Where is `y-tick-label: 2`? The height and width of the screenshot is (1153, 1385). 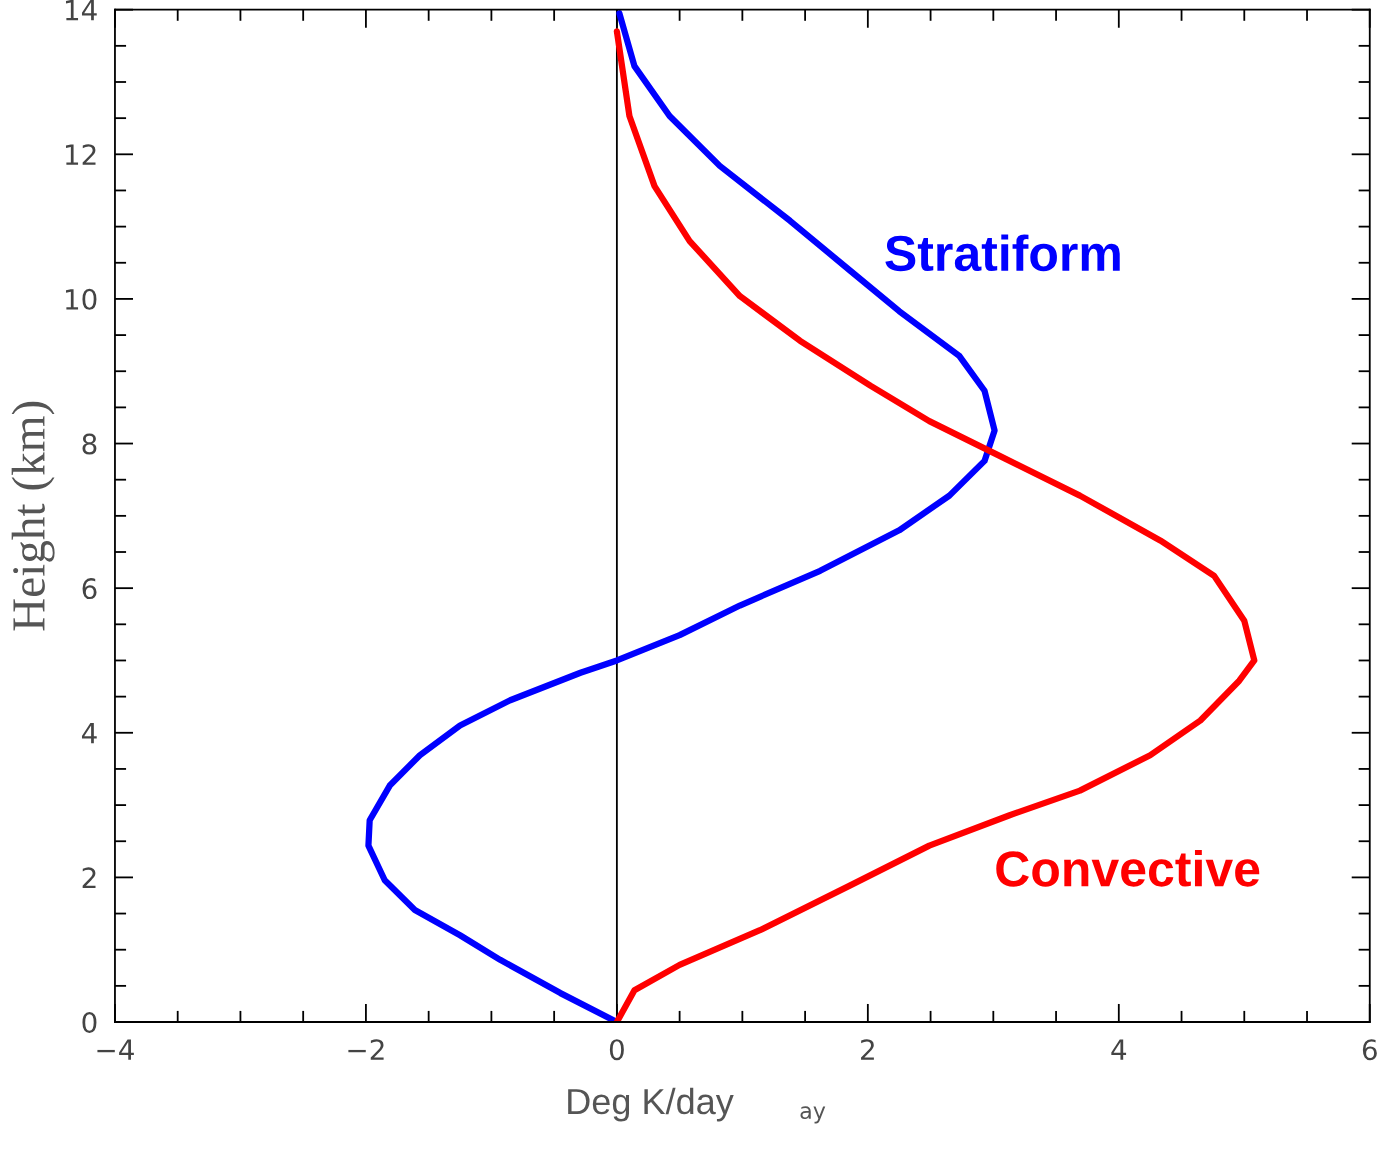
y-tick-label: 2 is located at coordinates (89, 877).